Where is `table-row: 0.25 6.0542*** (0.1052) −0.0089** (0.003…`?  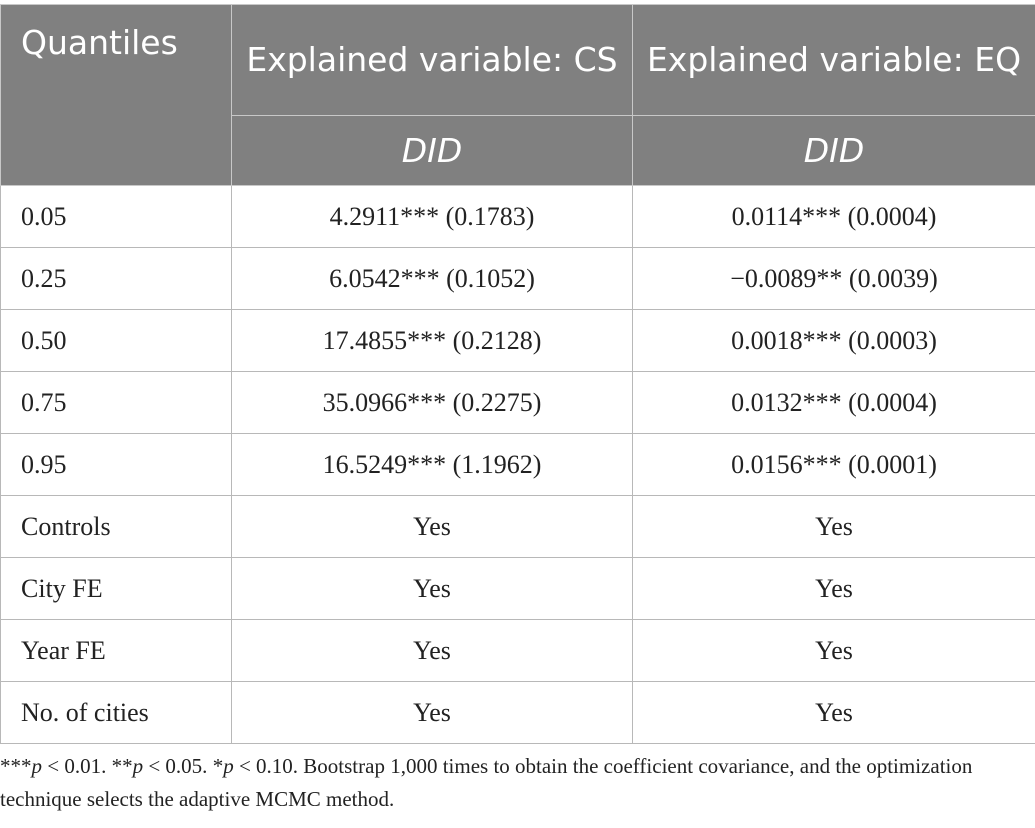
table-row: 0.25 6.0542*** (0.1052) −0.0089** (0.003… is located at coordinates (517, 278).